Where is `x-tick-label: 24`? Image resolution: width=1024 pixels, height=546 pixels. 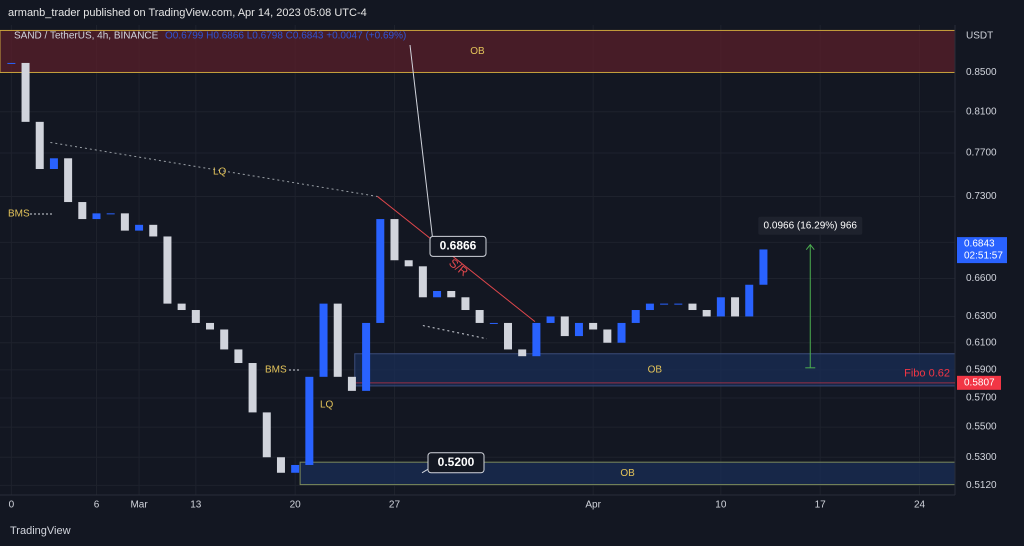
x-tick-label: 24 is located at coordinates (920, 505).